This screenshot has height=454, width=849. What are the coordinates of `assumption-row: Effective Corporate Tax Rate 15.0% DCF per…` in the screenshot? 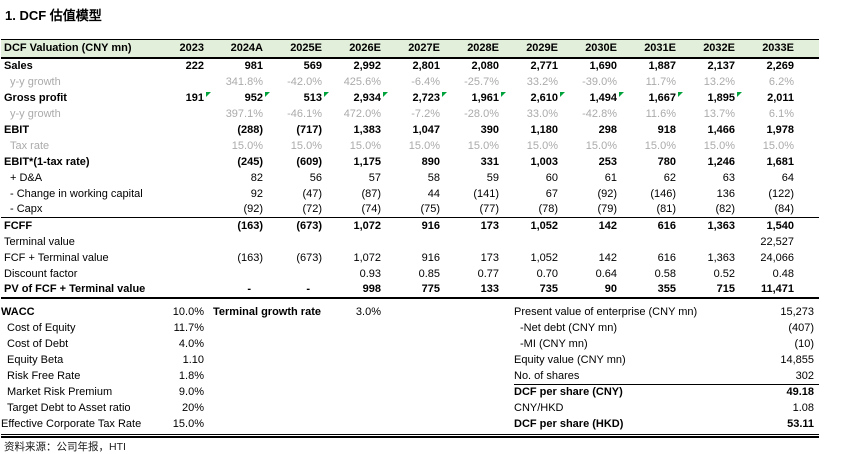 It's located at (410, 424).